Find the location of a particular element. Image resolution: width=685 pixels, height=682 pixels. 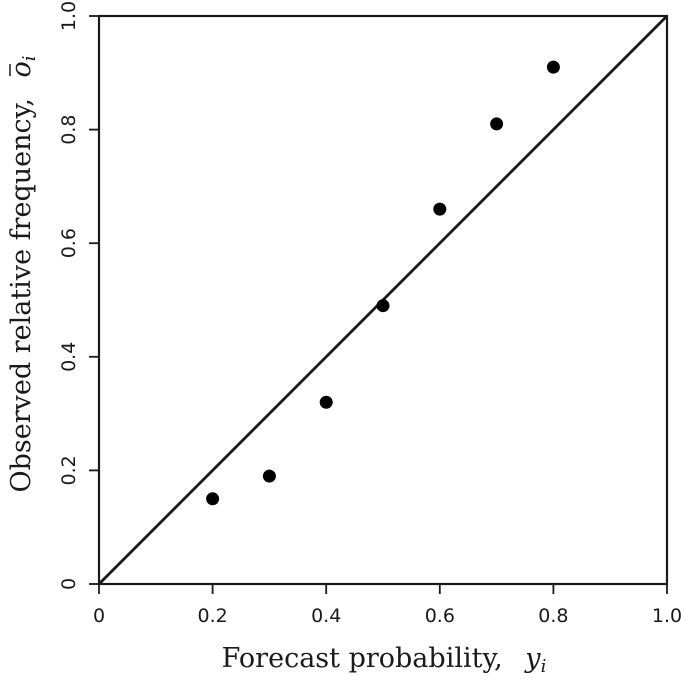

x-tick-label-4: 0.8 is located at coordinates (553, 616).